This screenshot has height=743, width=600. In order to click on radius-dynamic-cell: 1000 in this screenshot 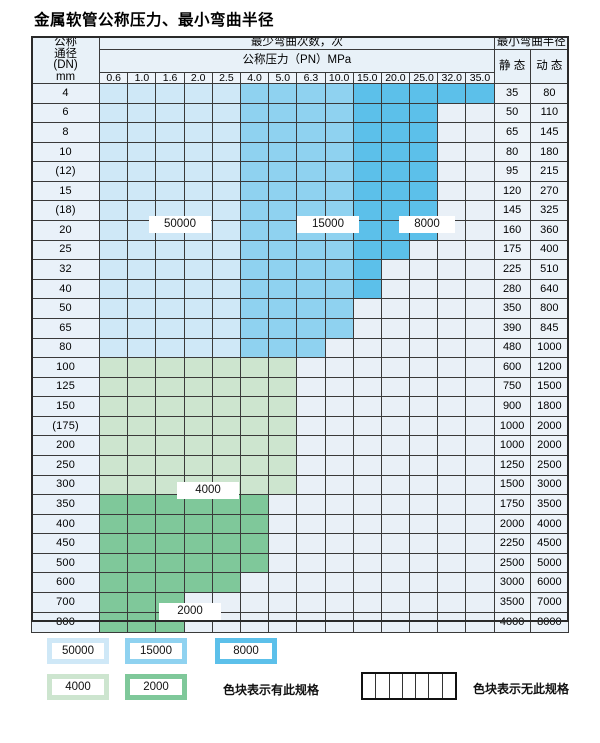, I will do `click(549, 348)`.